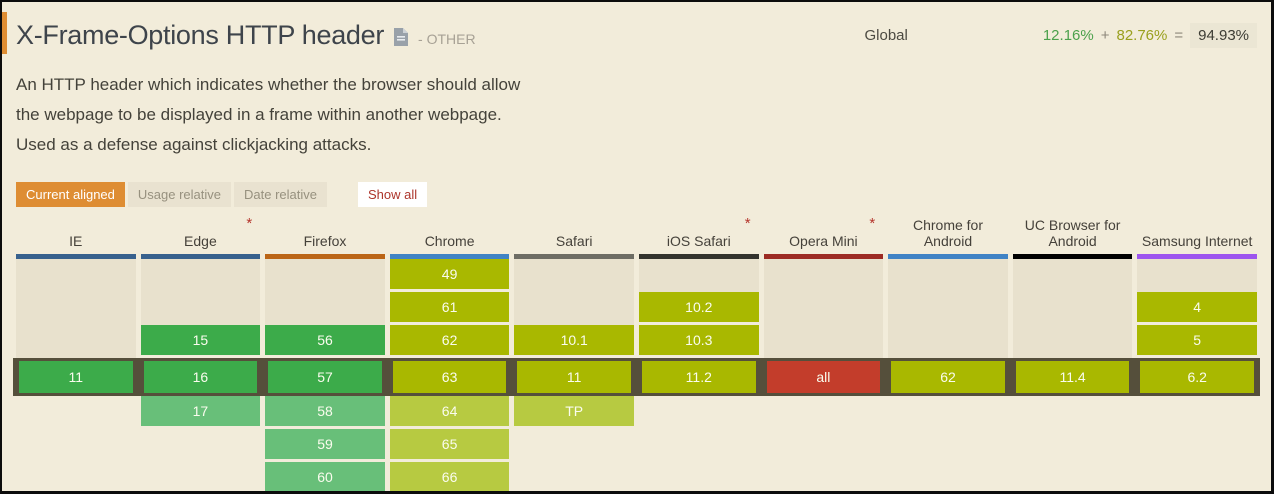  Describe the element at coordinates (823, 241) in the screenshot. I see `browser-name: Opera Mini` at that location.